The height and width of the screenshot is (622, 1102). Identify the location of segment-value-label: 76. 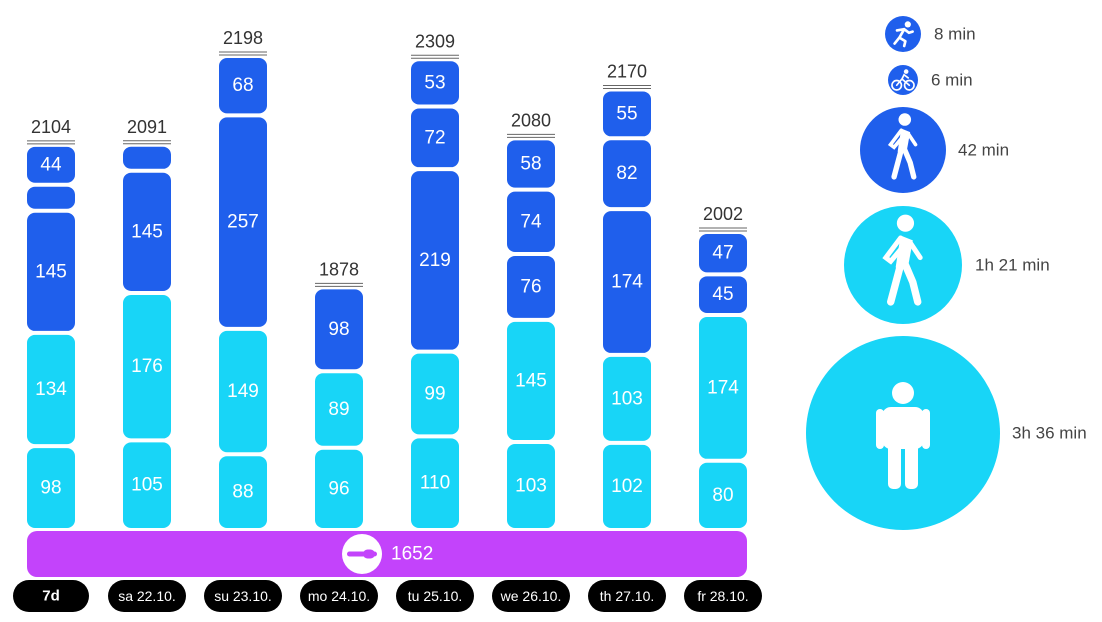
(530, 286).